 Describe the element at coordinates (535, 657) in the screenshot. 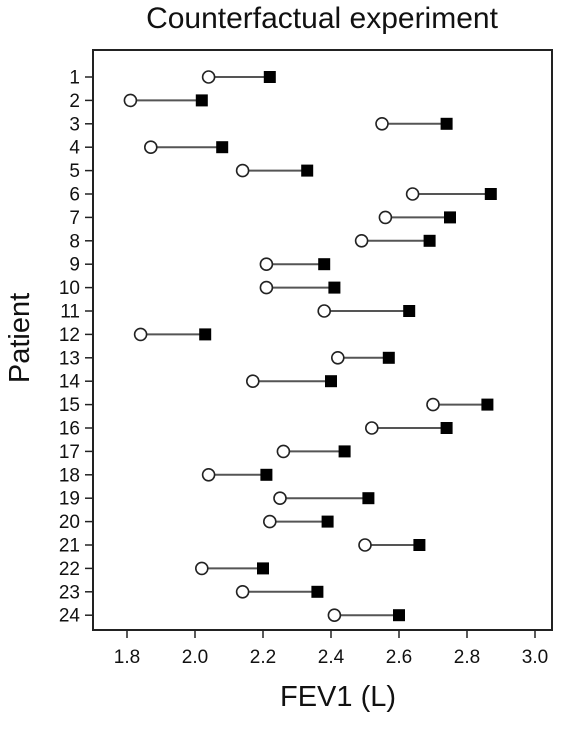

I see `x-tick-label: 3.0` at that location.